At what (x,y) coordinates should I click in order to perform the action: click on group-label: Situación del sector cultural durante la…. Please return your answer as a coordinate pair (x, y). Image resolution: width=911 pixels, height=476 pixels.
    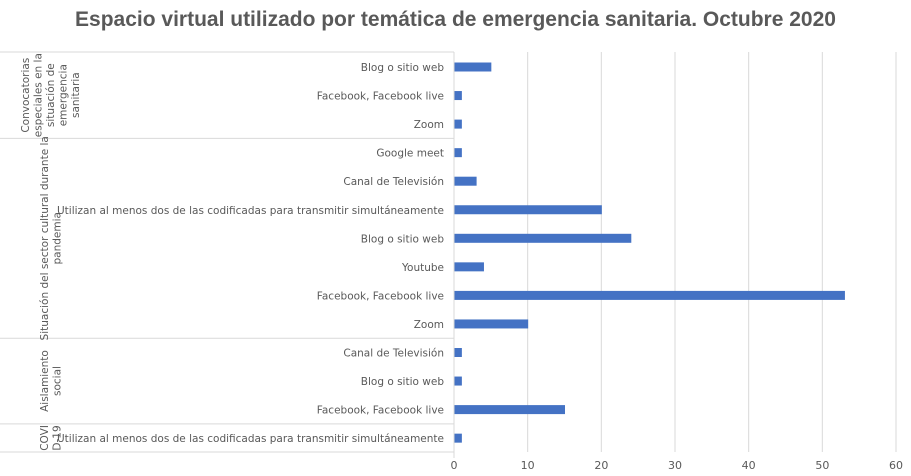
    Looking at the image, I should click on (51, 238).